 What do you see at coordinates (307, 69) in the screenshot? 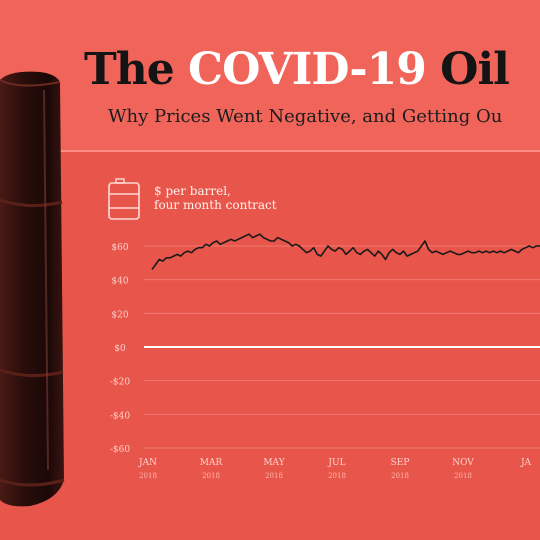
I see `title-highlight: COVID-19` at bounding box center [307, 69].